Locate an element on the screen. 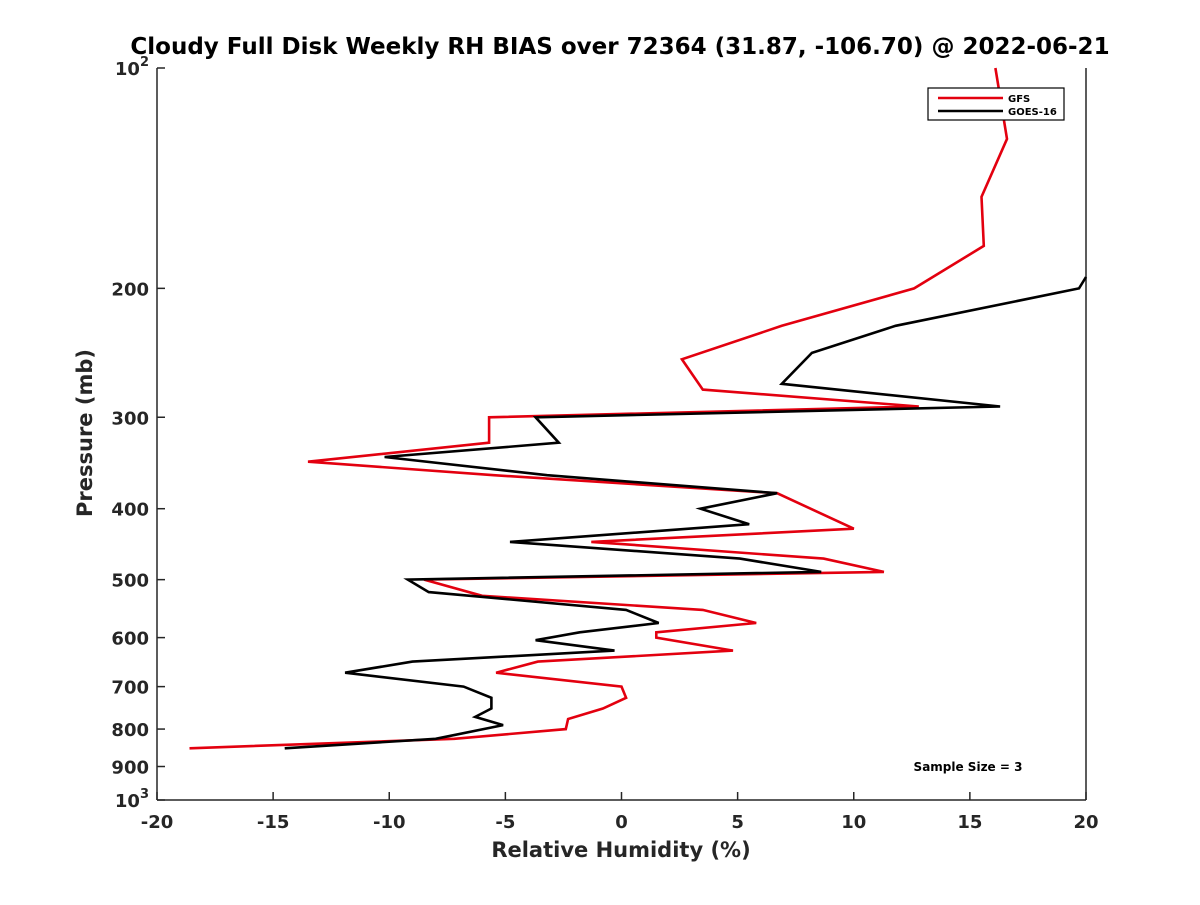  y-tick-label: 500 is located at coordinates (130, 581).